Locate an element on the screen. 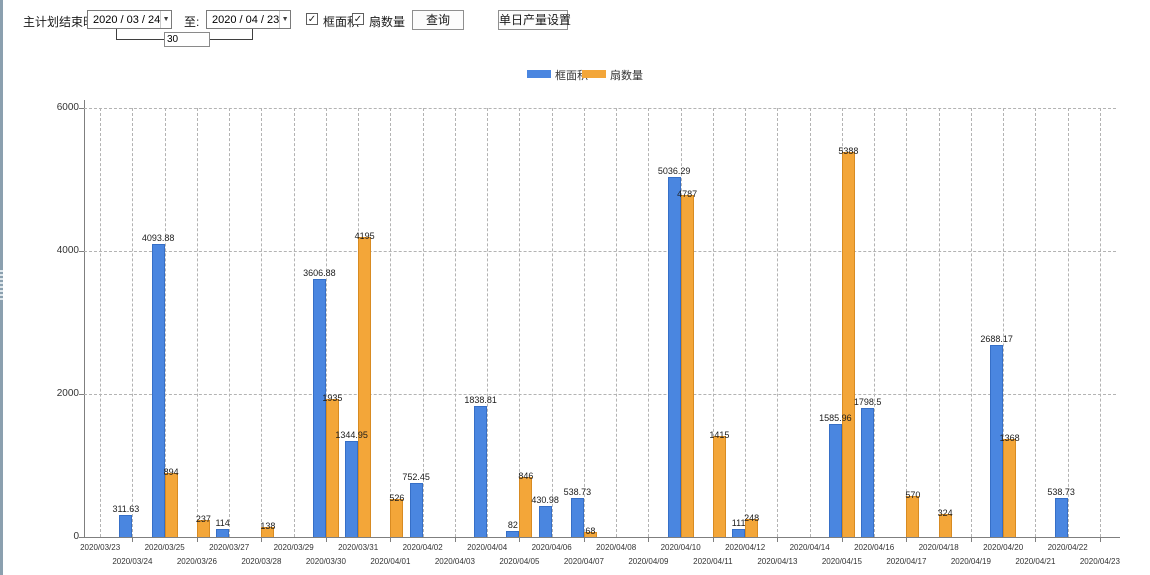 Image resolution: width=1150 pixels, height=575 pixels. date-to-value: 2020 / 04 / 23 is located at coordinates (246, 19).